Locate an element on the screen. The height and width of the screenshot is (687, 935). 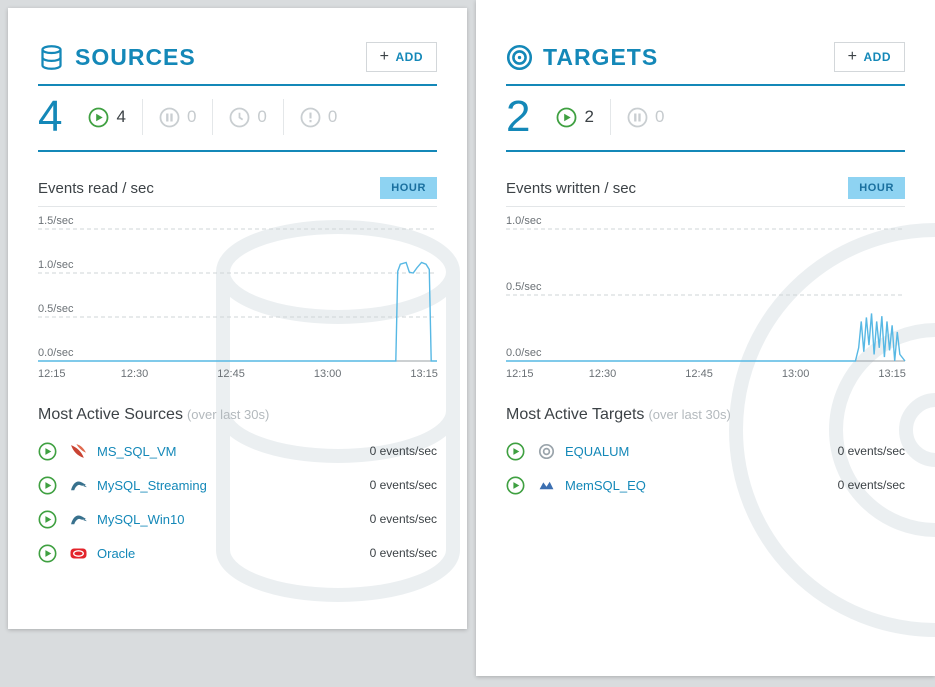
target-link: MemSQL_EQ is located at coordinates (605, 485).